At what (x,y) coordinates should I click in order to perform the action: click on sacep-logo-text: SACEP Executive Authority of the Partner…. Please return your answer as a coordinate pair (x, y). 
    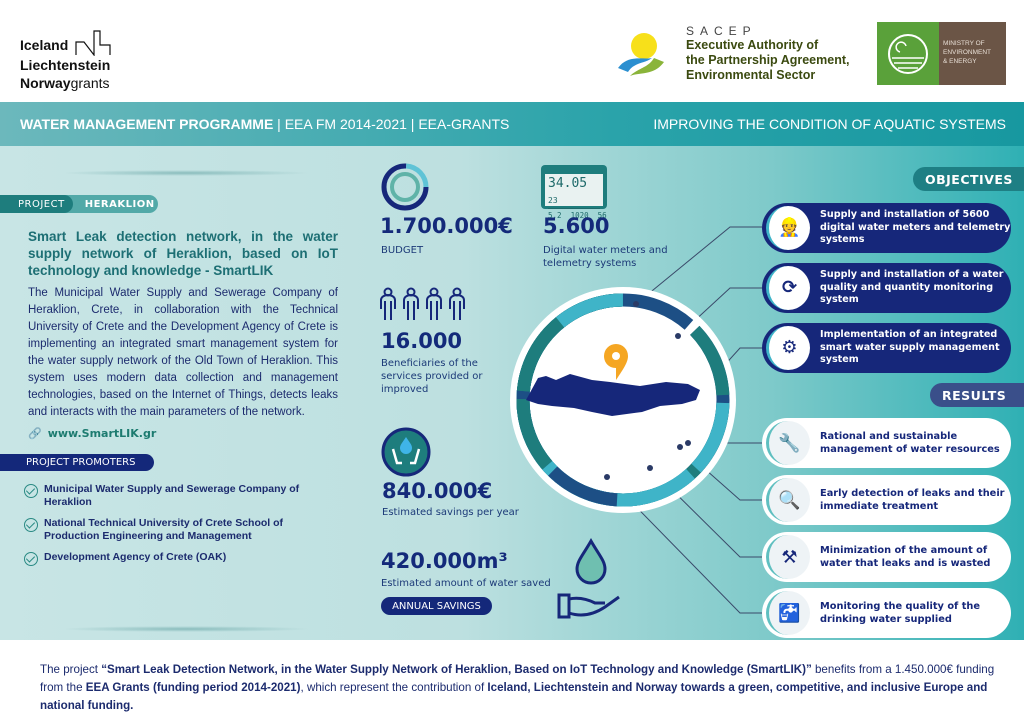
    Looking at the image, I should click on (767, 53).